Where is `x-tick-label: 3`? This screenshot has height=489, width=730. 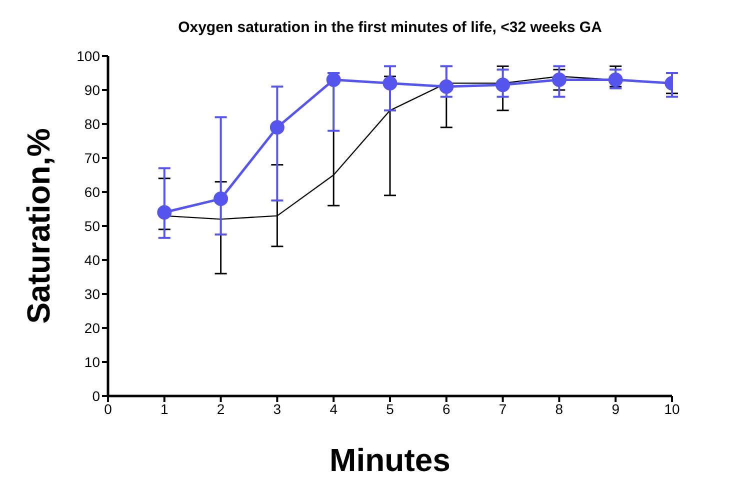 x-tick-label: 3 is located at coordinates (277, 408).